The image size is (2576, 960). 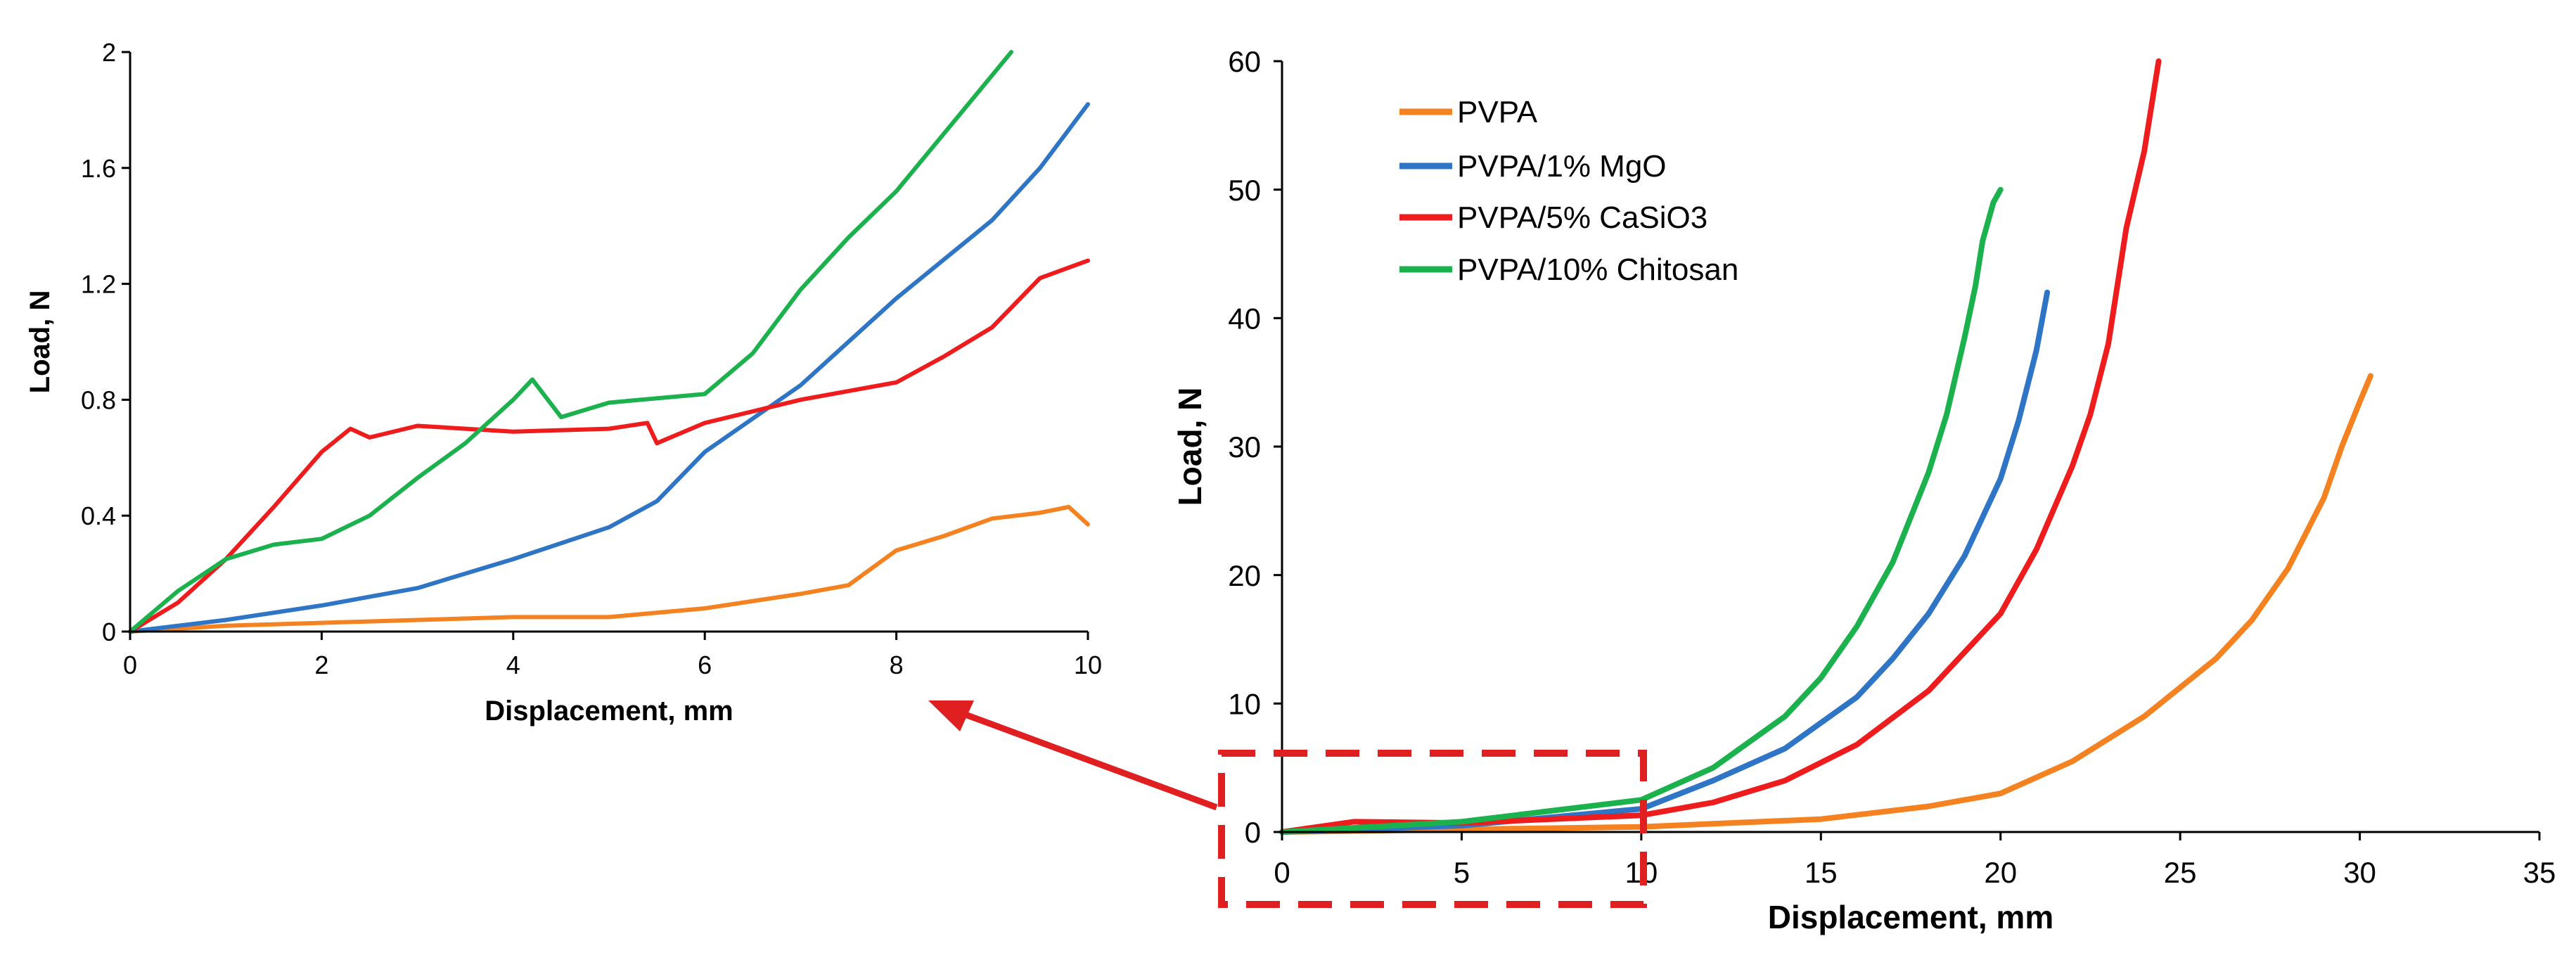 What do you see at coordinates (1432, 829) in the screenshot?
I see `zoom-region-box` at bounding box center [1432, 829].